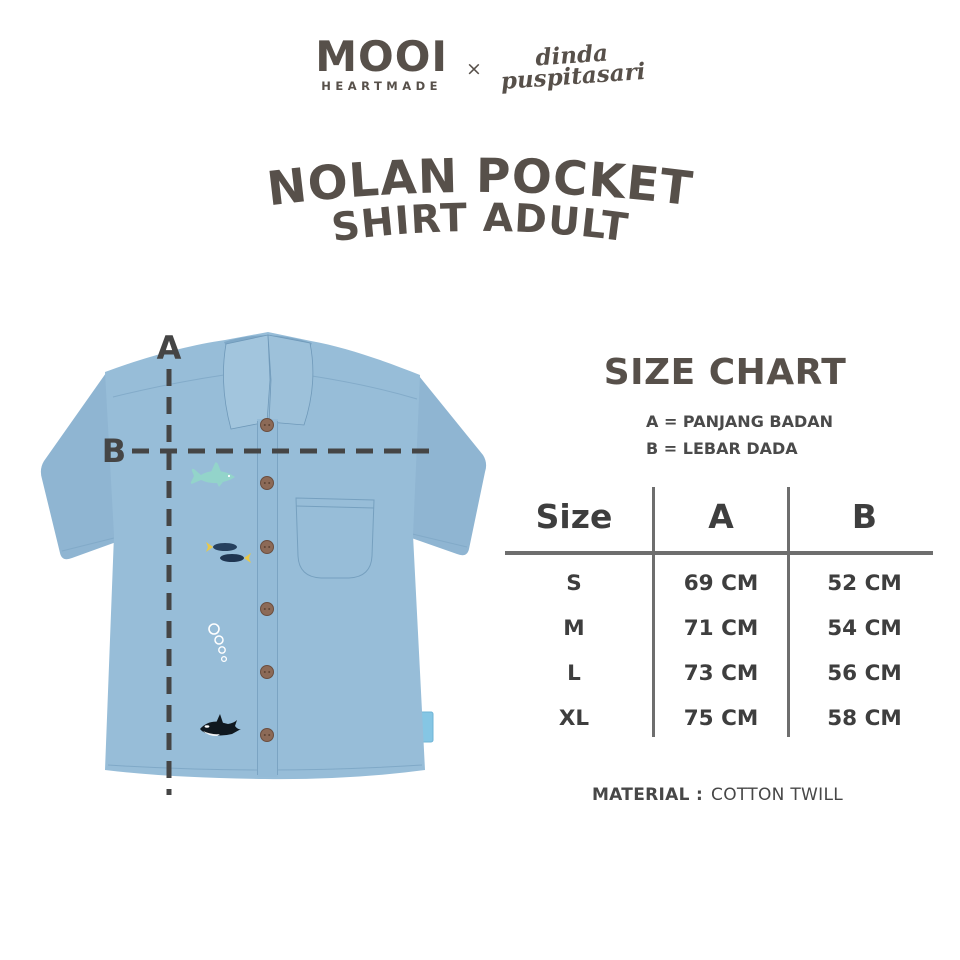 The width and height of the screenshot is (960, 960). Describe the element at coordinates (721, 673) in the screenshot. I see `table-row-a: 73 CM` at that location.